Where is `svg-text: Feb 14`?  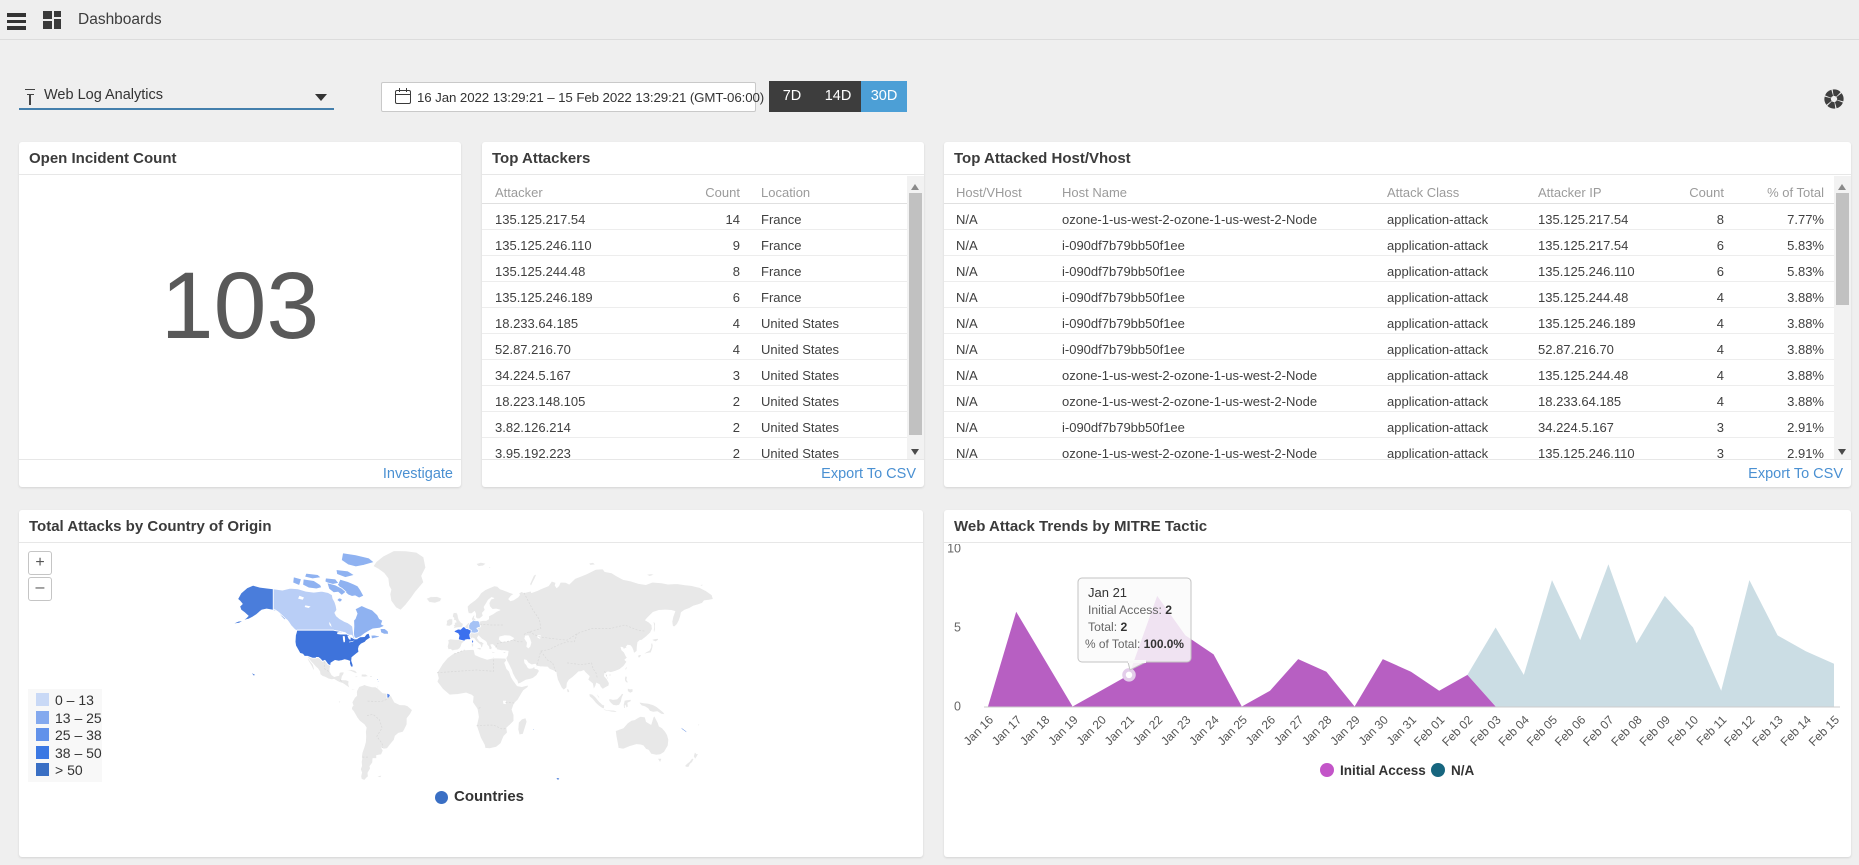 svg-text: Feb 14 is located at coordinates (1796, 730).